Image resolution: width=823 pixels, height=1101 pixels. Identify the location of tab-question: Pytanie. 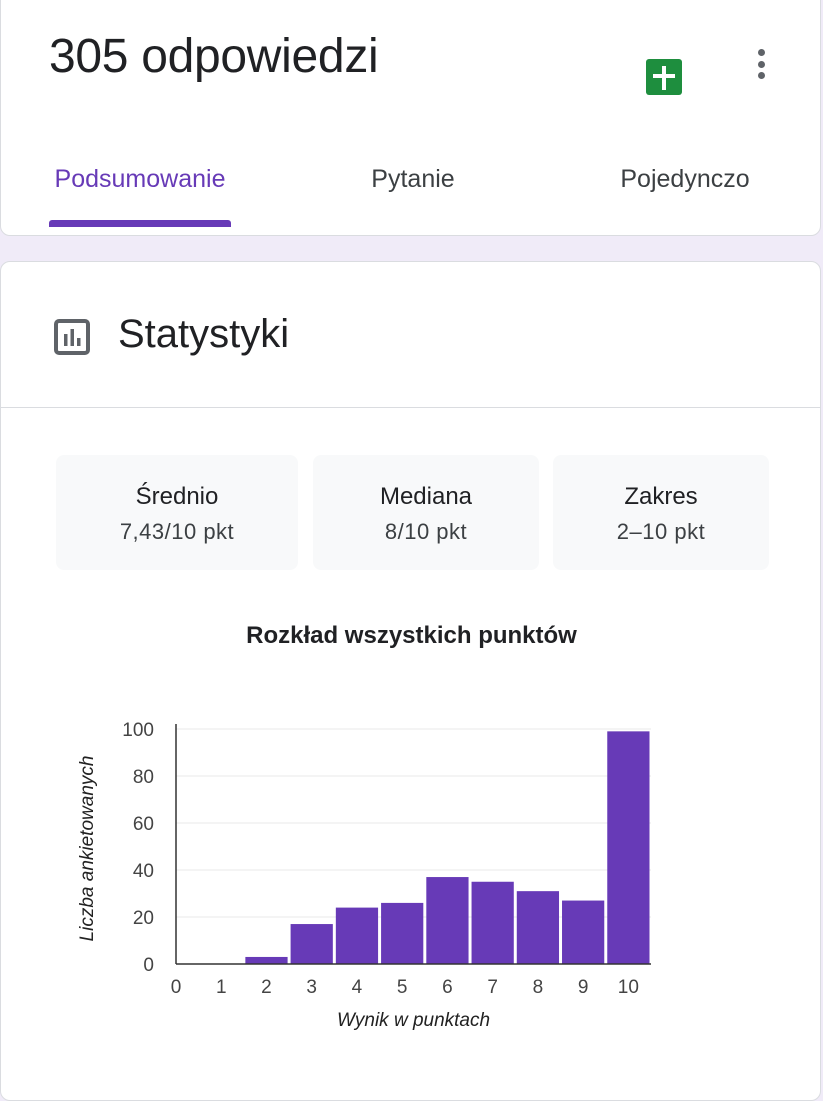
(413, 179).